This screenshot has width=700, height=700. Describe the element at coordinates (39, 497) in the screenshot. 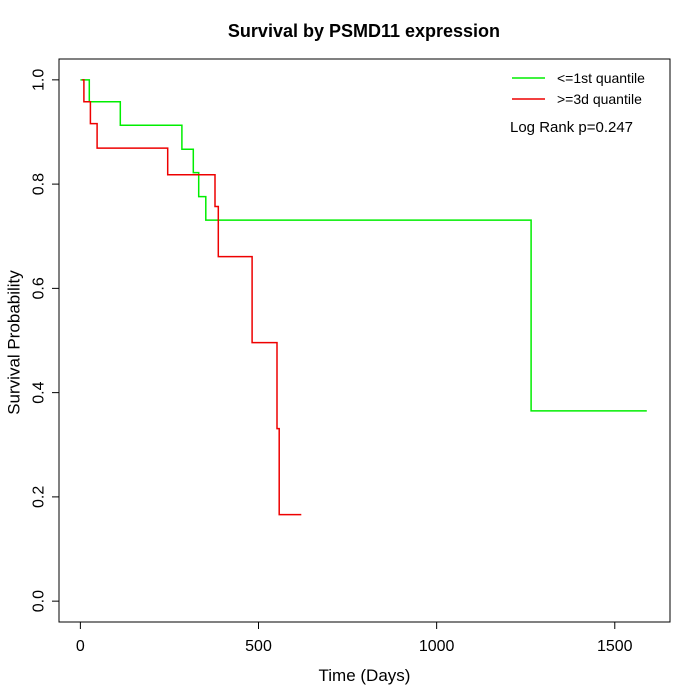

I see `y-tick-label: 0.2` at that location.